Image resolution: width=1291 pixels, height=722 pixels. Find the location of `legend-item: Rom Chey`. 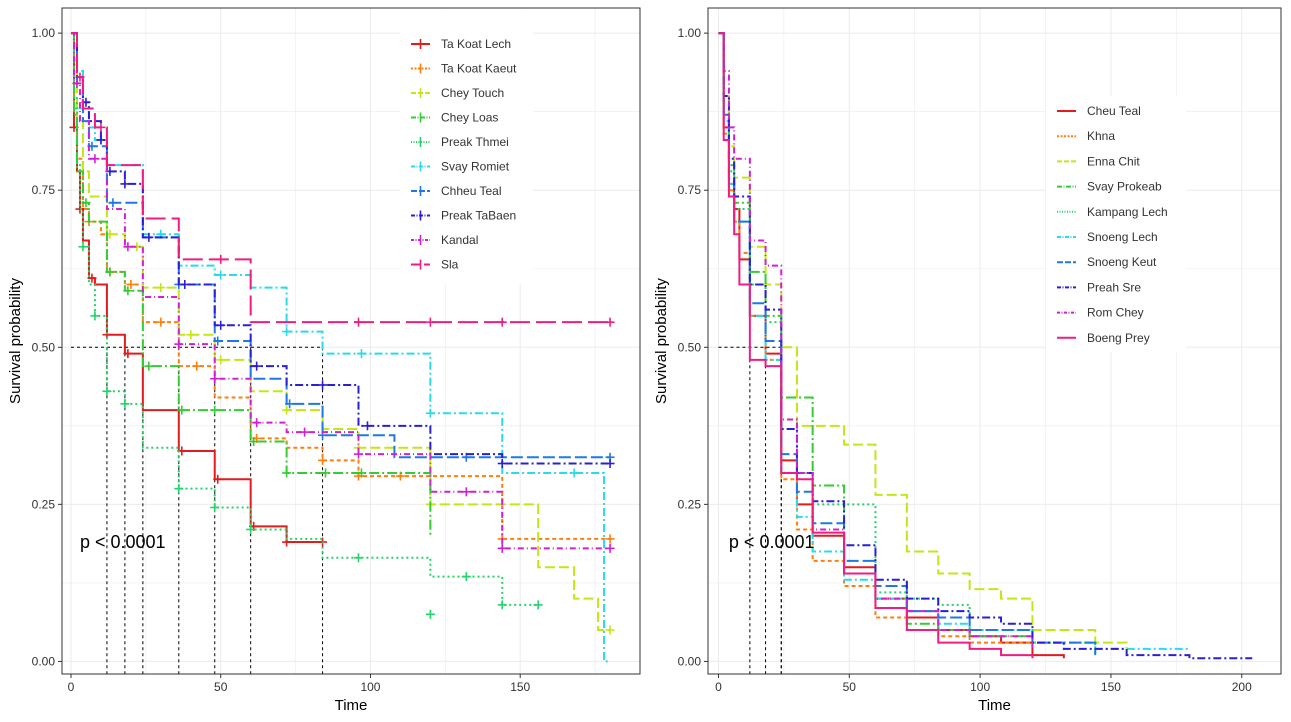

legend-item: Rom Chey is located at coordinates (1100, 313).